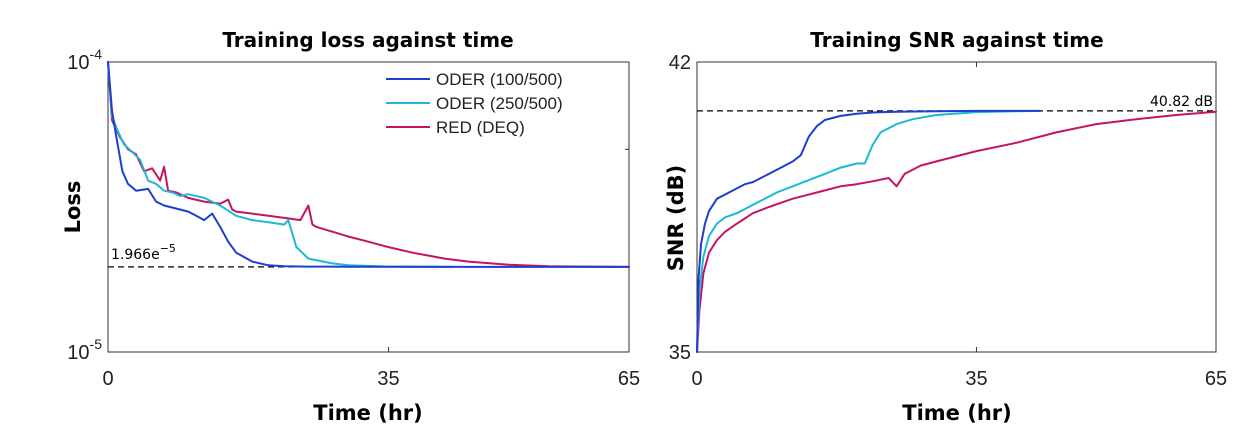  I want to click on reference-label: 1.966e−5, so click(143, 252).